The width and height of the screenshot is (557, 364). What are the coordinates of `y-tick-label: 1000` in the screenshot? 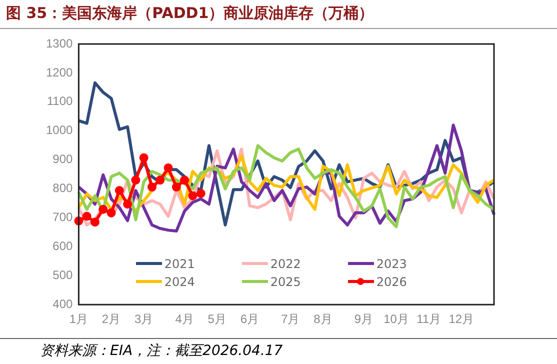 It's located at (60, 130).